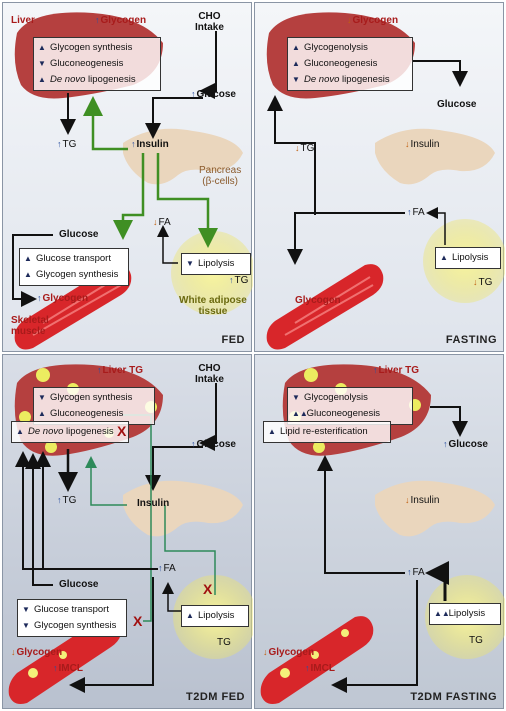 This screenshot has width=506, height=711. Describe the element at coordinates (67, 144) in the screenshot. I see `fed-liver-tg: ↑TG` at that location.